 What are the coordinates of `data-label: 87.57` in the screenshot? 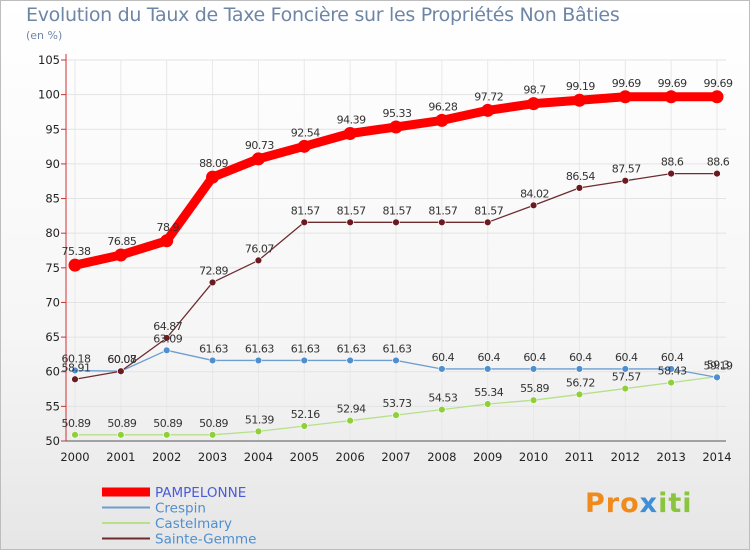 It's located at (626, 169).